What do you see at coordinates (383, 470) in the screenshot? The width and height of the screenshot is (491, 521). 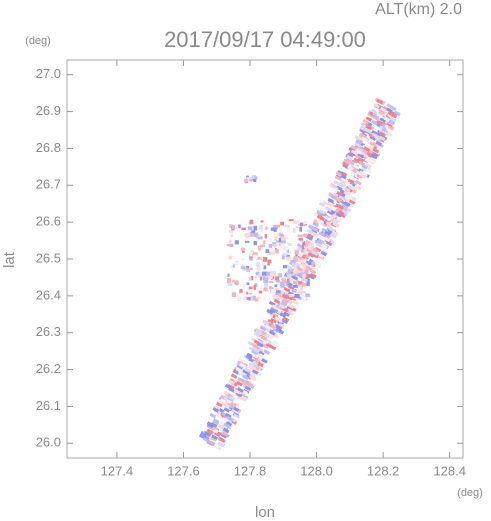 I see `x-tick-label: 128.2` at bounding box center [383, 470].